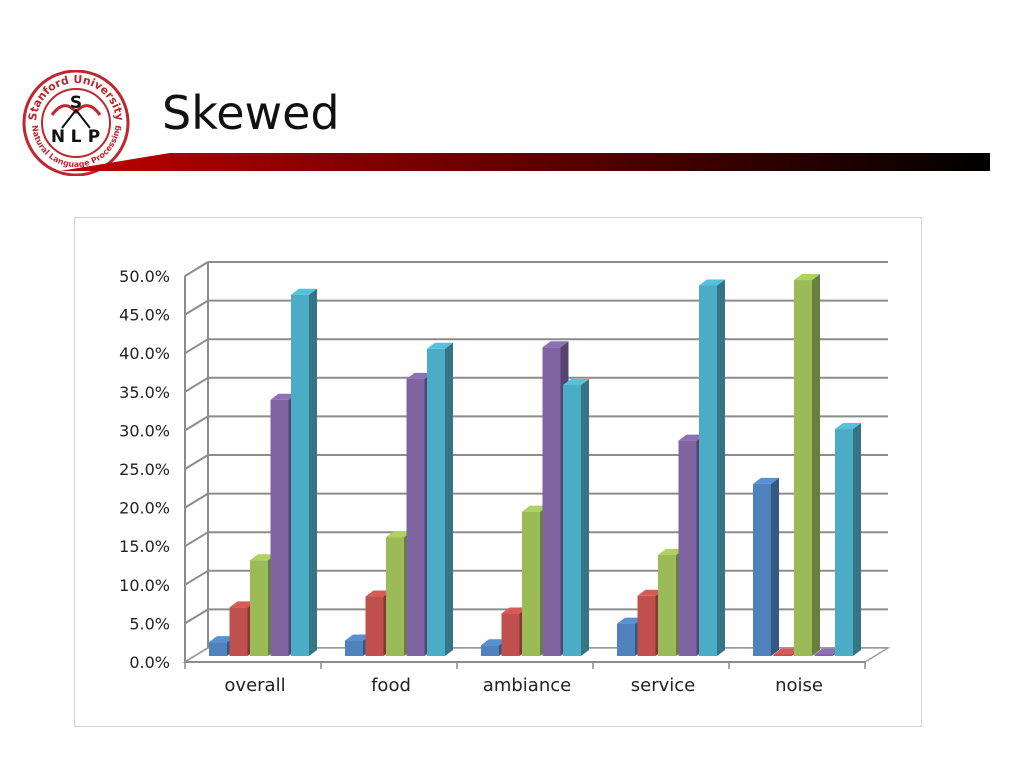  What do you see at coordinates (144, 276) in the screenshot?
I see `y-tick-label: 50.0%` at bounding box center [144, 276].